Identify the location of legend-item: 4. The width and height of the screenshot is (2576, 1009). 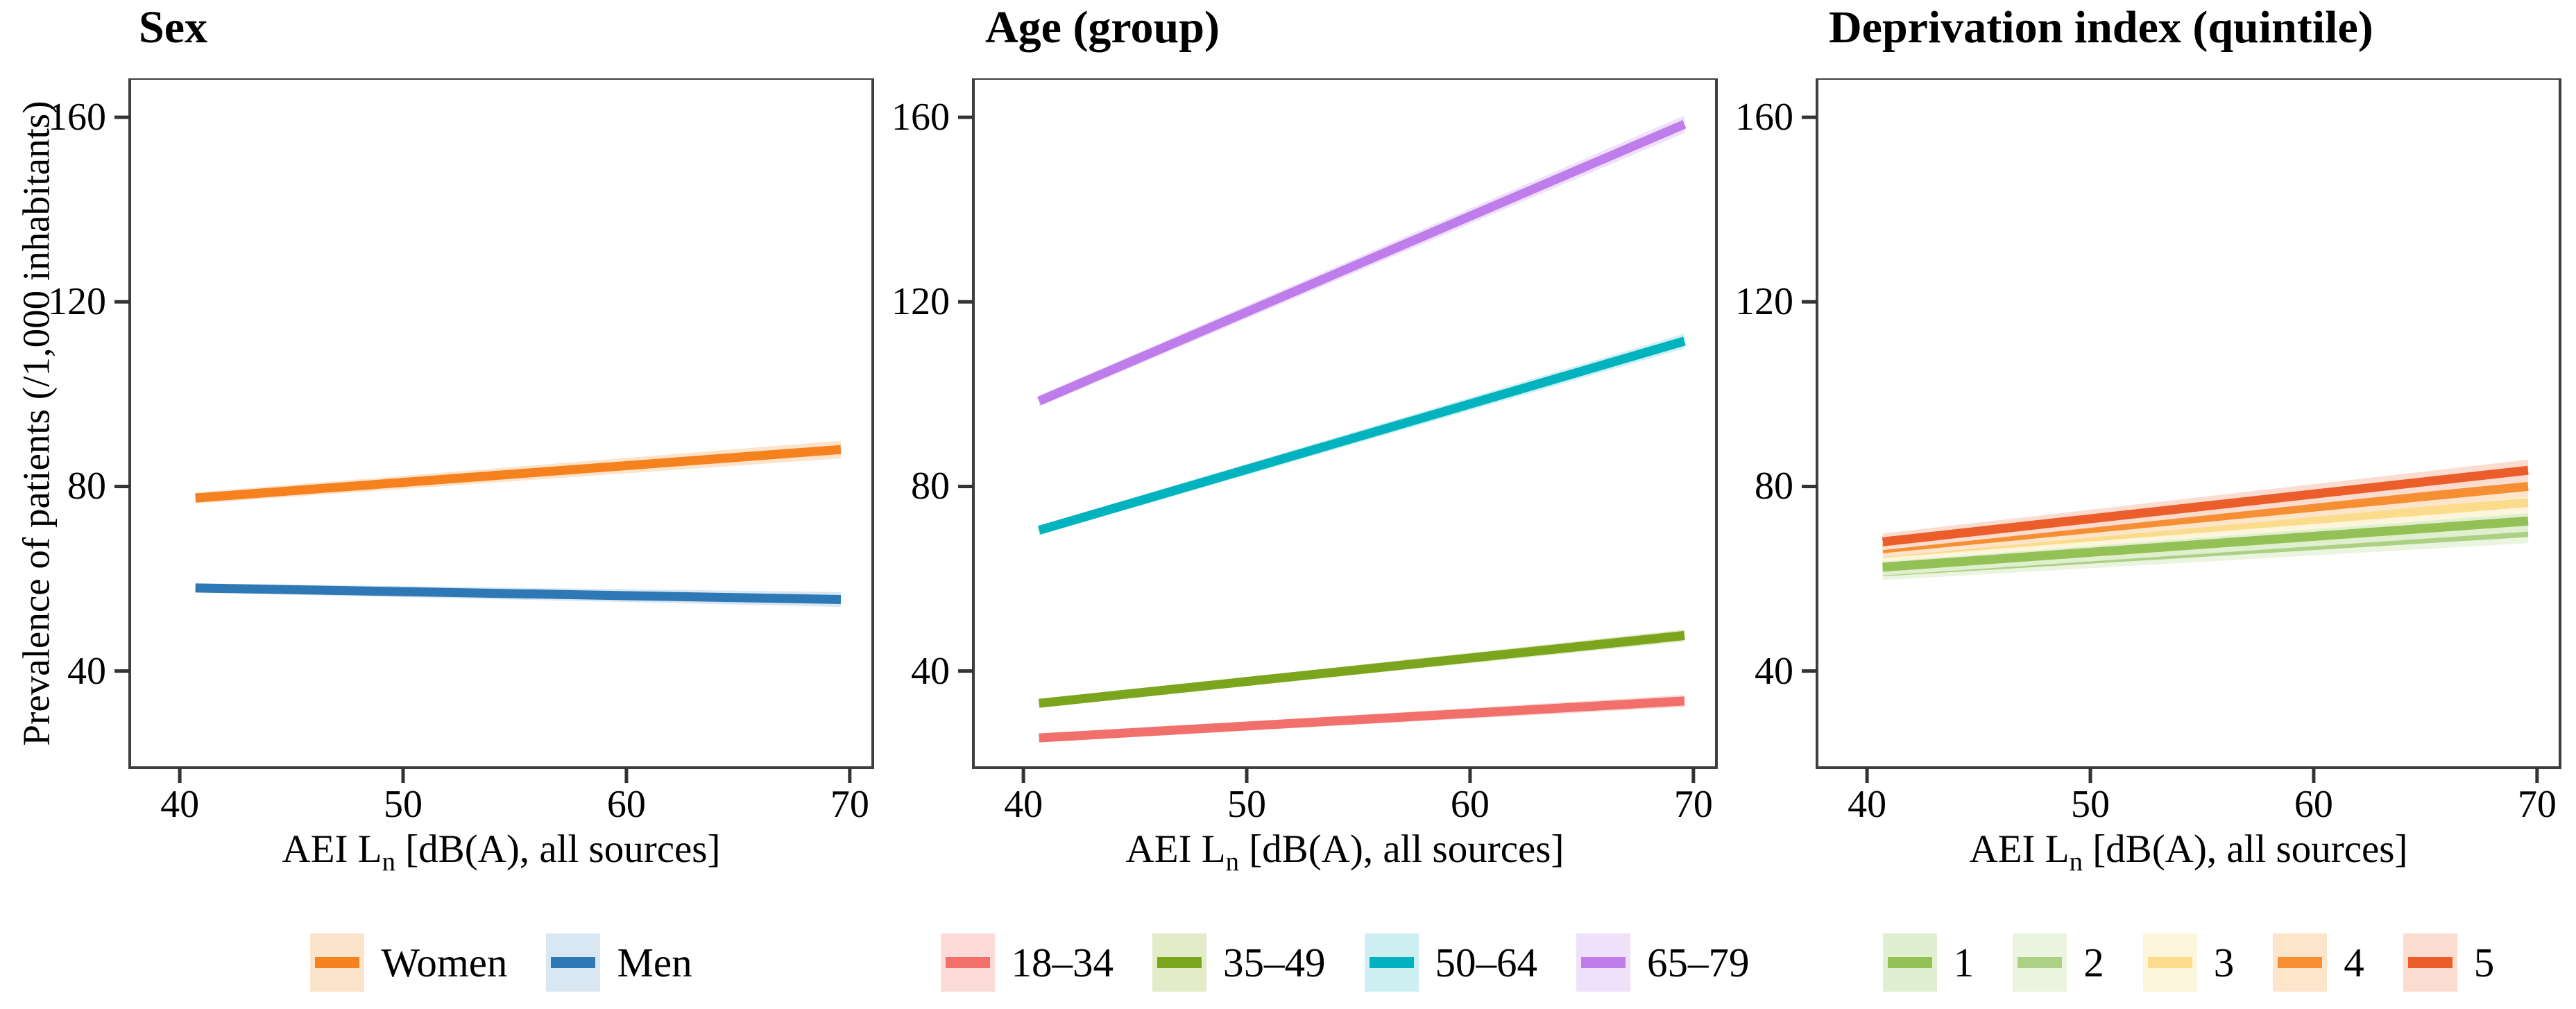
(2318, 962).